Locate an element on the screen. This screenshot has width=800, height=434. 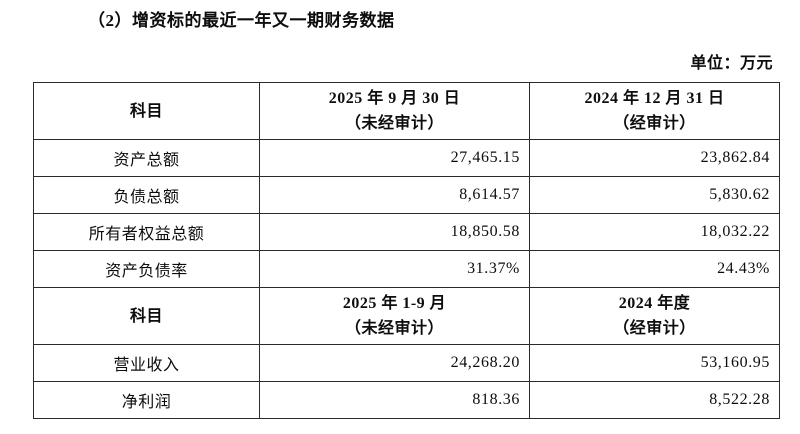
header-cell-current-period: 2025 年 1-9 月 （未经审计） is located at coordinates (394, 316).